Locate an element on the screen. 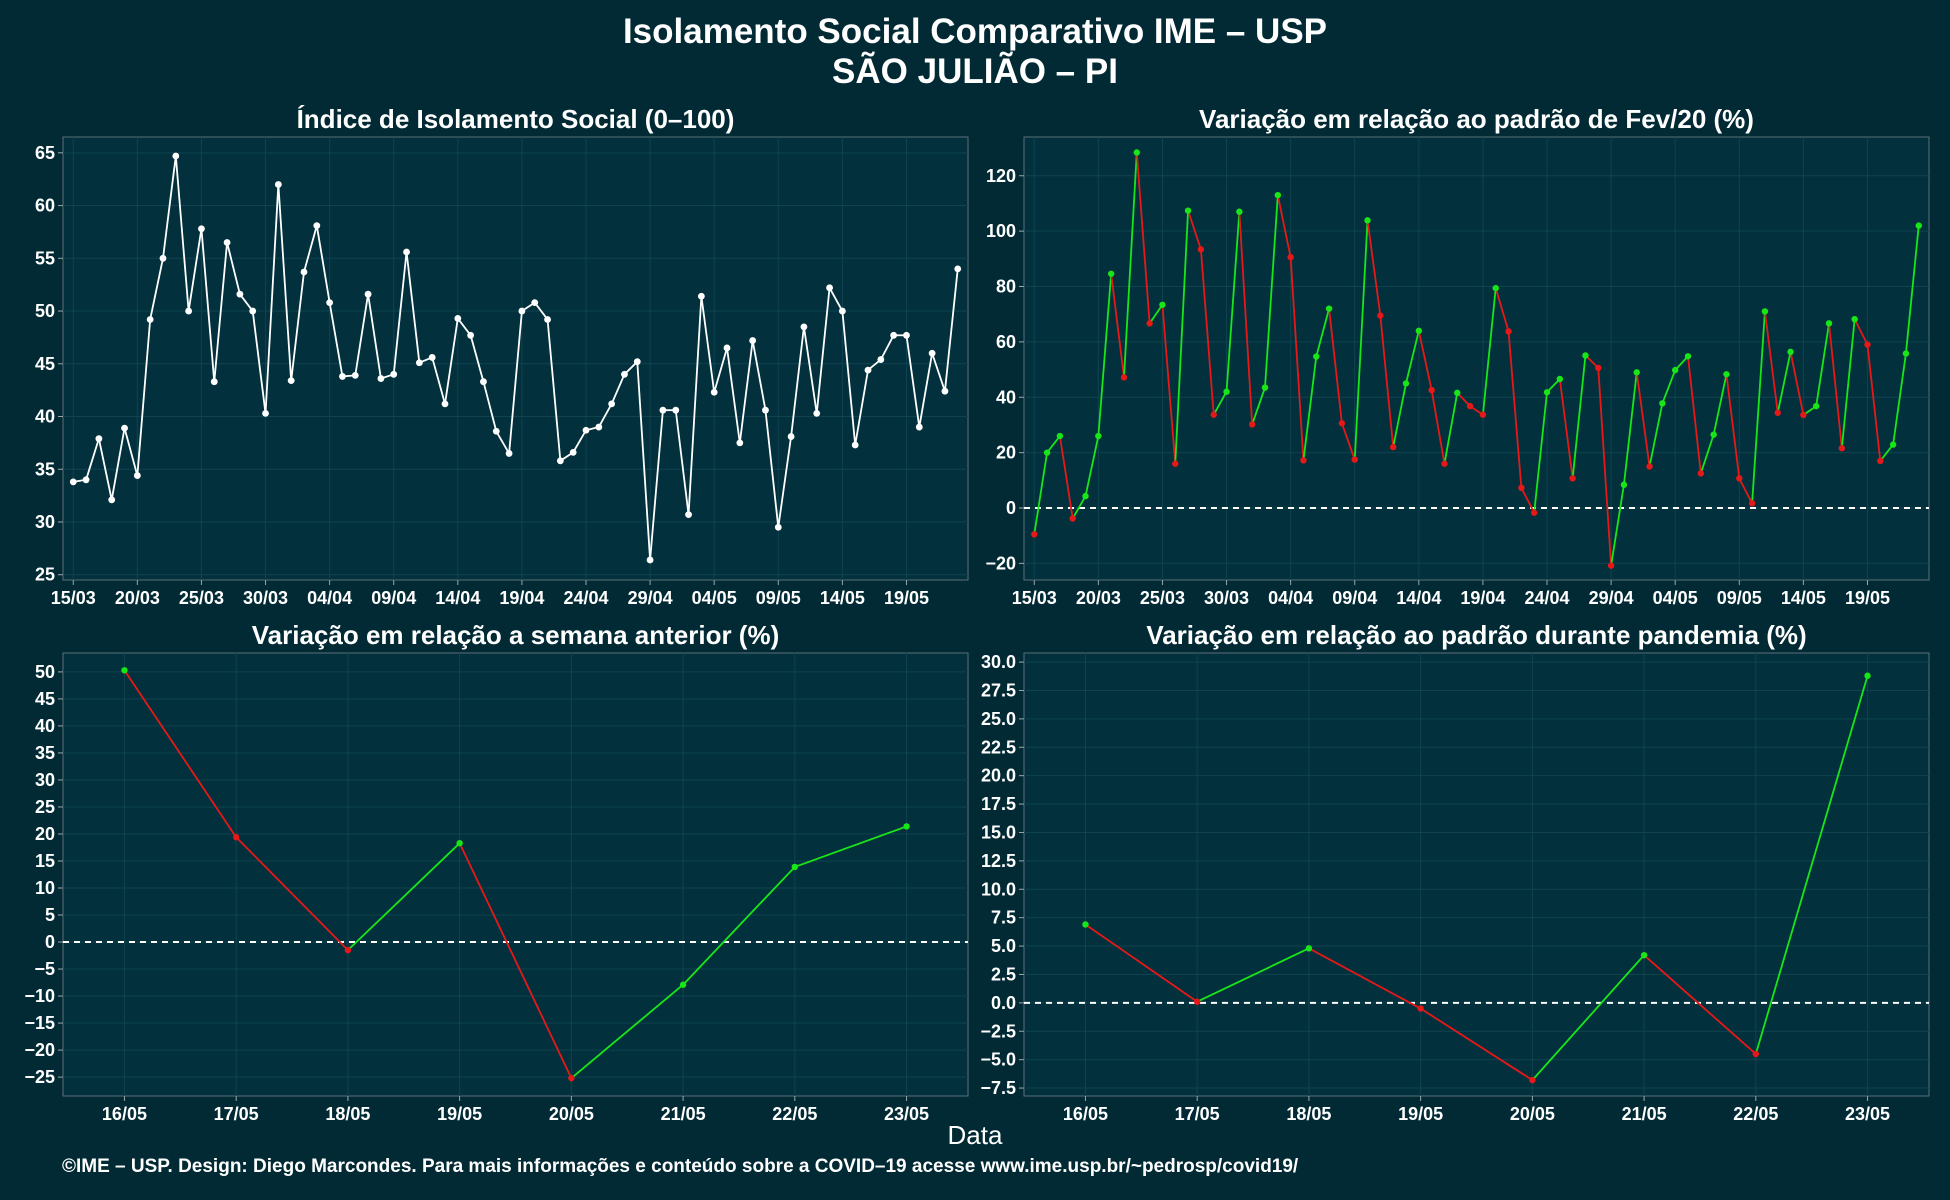 The width and height of the screenshot is (1950, 1200). y-tick-label: 22.5 is located at coordinates (998, 747).